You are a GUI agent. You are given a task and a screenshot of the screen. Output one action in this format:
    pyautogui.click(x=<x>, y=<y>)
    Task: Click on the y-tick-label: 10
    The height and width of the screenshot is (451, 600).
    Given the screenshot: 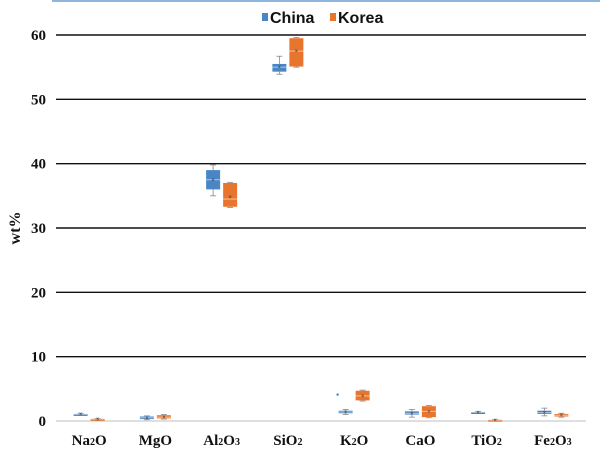 What is the action you would take?
    pyautogui.click(x=38, y=358)
    